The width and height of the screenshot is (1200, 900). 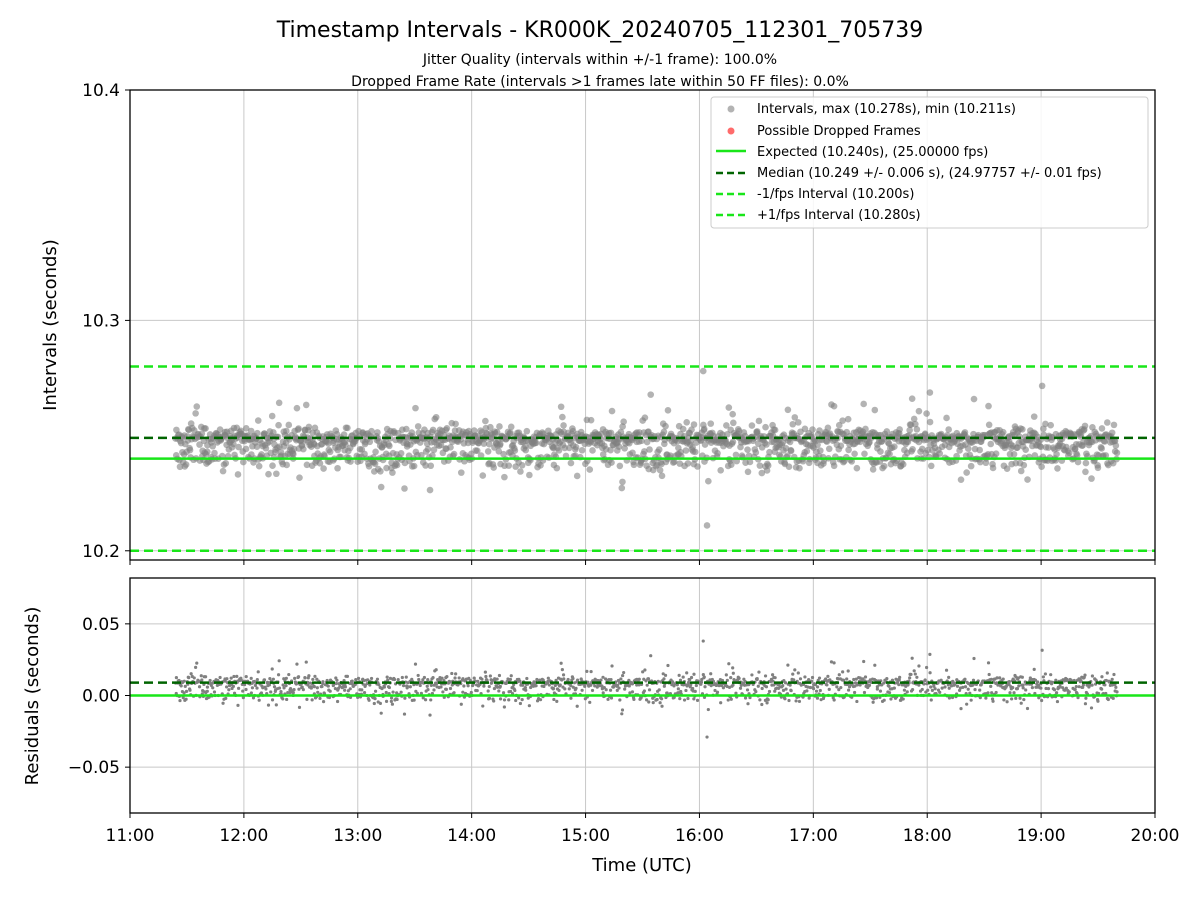 I want to click on residuals-y-tick-label: 0.05, so click(x=101, y=625).